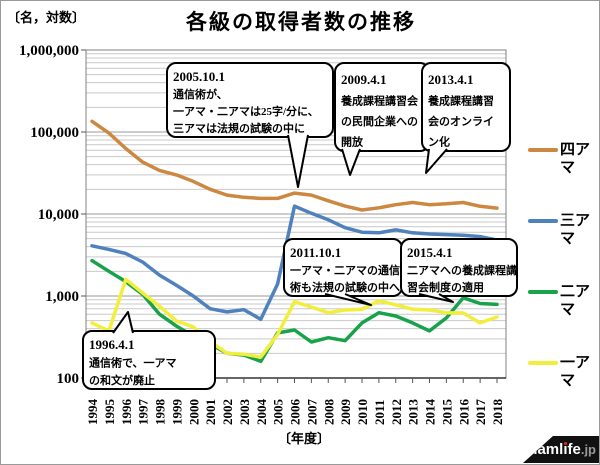  I want to click on legend-swatch-1ama, so click(543, 363).